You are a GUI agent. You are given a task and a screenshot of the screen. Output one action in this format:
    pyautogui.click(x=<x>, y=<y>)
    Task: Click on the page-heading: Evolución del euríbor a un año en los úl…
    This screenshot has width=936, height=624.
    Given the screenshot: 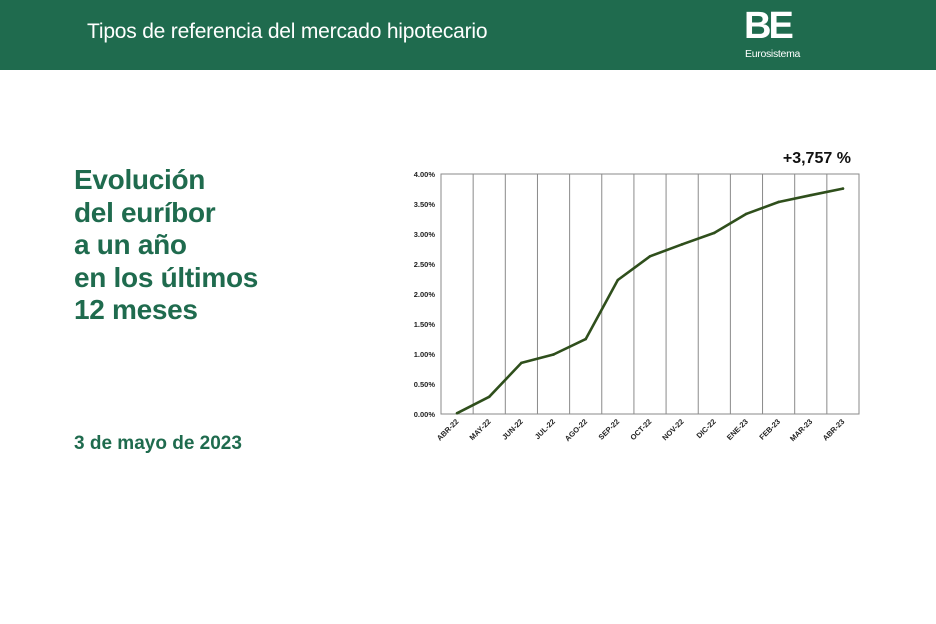 What is the action you would take?
    pyautogui.click(x=166, y=245)
    